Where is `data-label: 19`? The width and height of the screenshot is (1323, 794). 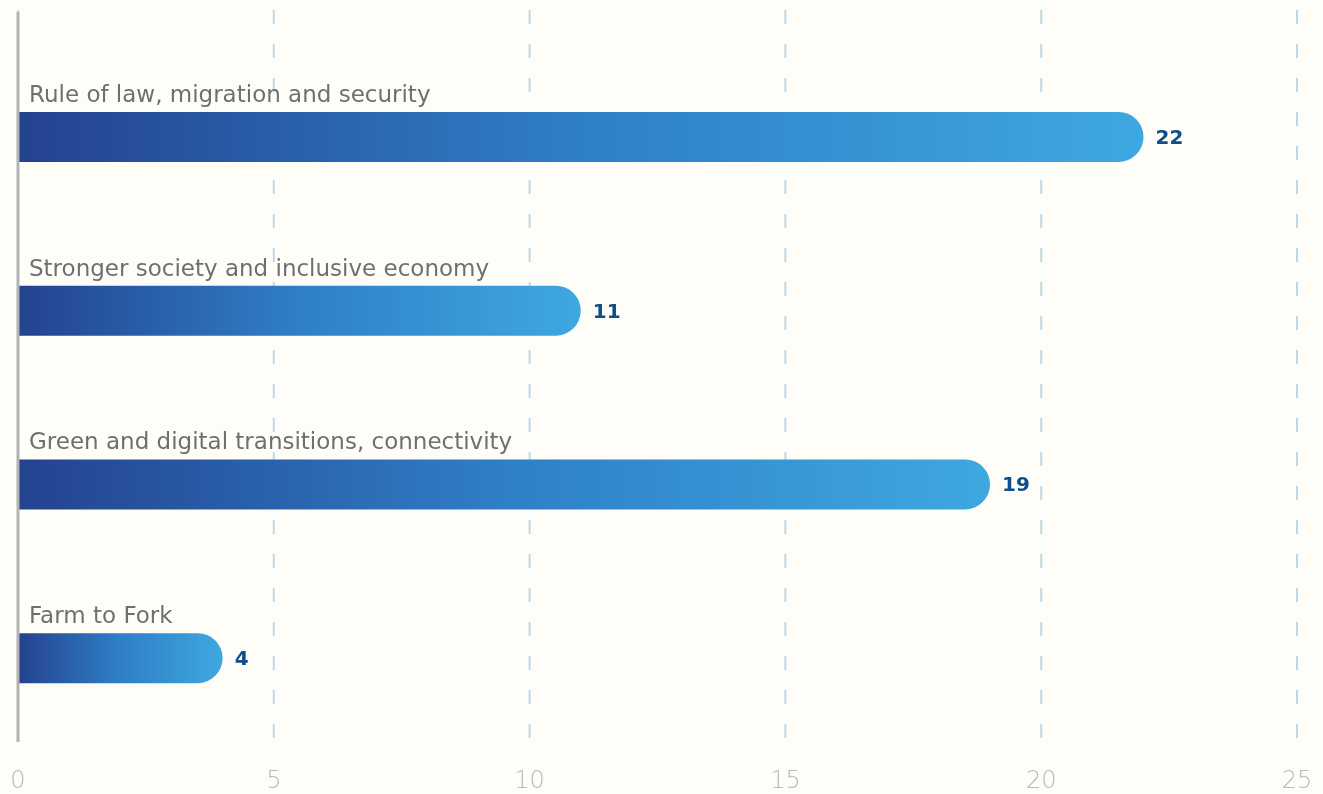 data-label: 19 is located at coordinates (1016, 484).